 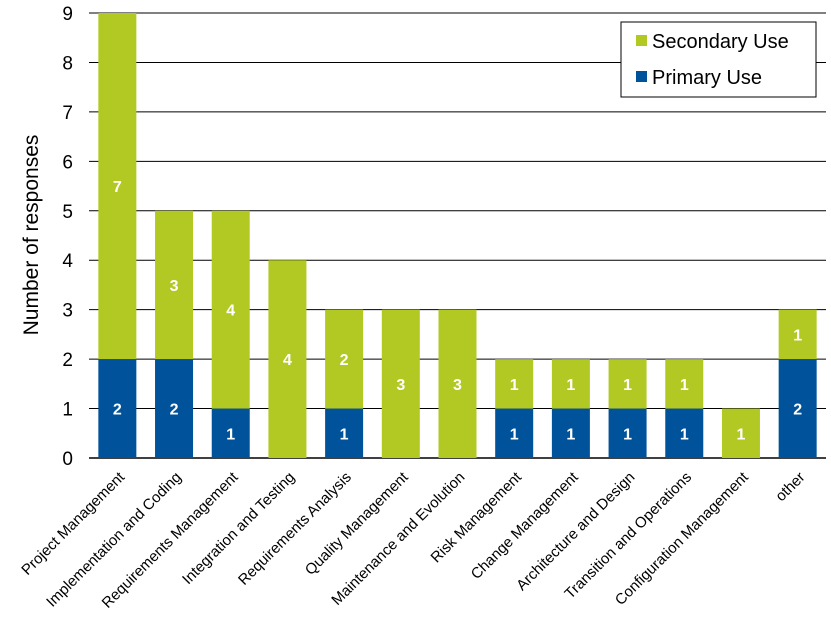 What do you see at coordinates (707, 78) in the screenshot?
I see `legend-label: Primary Use` at bounding box center [707, 78].